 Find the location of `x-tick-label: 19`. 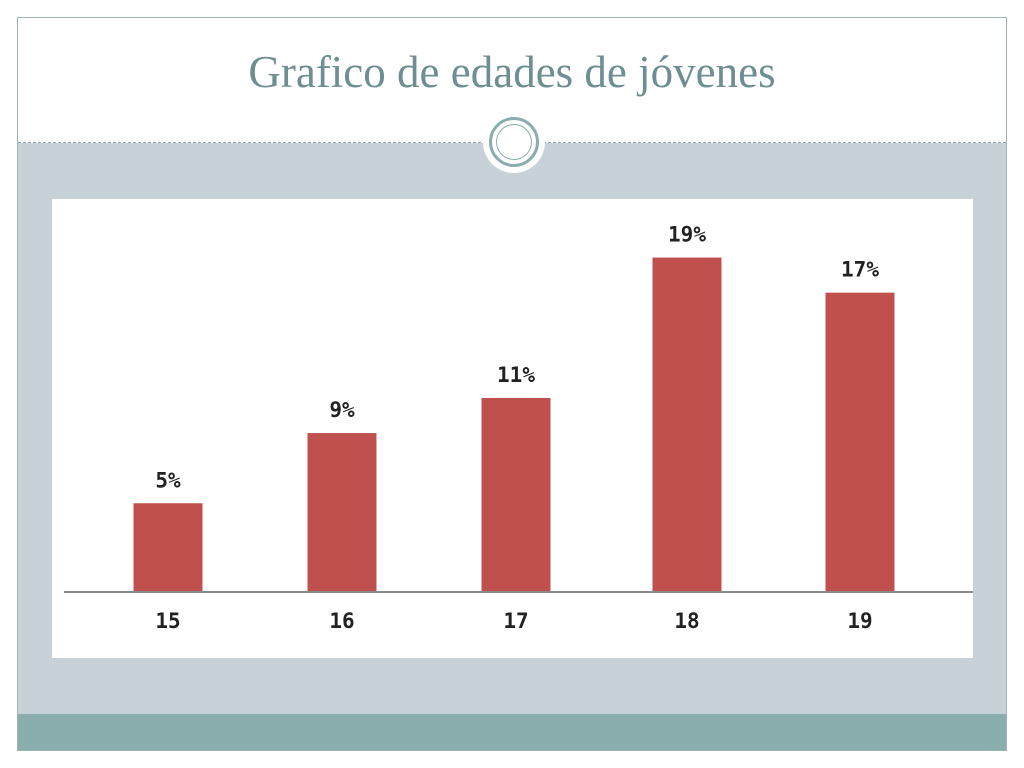

x-tick-label: 19 is located at coordinates (859, 621).